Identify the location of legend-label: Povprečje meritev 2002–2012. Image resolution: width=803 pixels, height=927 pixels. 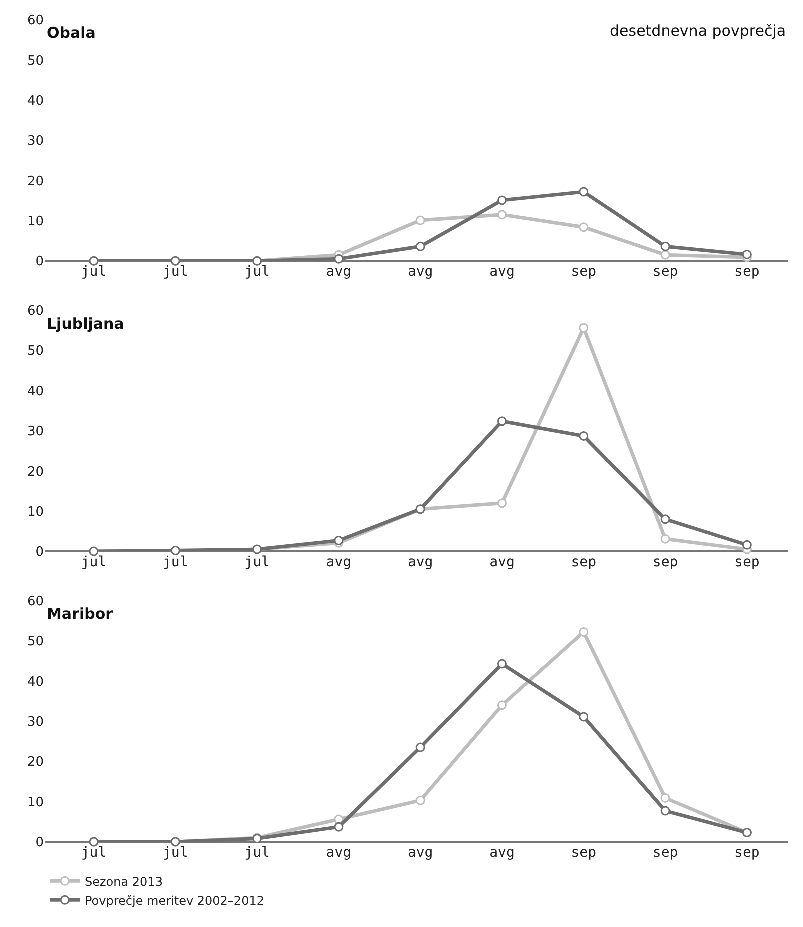
(174, 901).